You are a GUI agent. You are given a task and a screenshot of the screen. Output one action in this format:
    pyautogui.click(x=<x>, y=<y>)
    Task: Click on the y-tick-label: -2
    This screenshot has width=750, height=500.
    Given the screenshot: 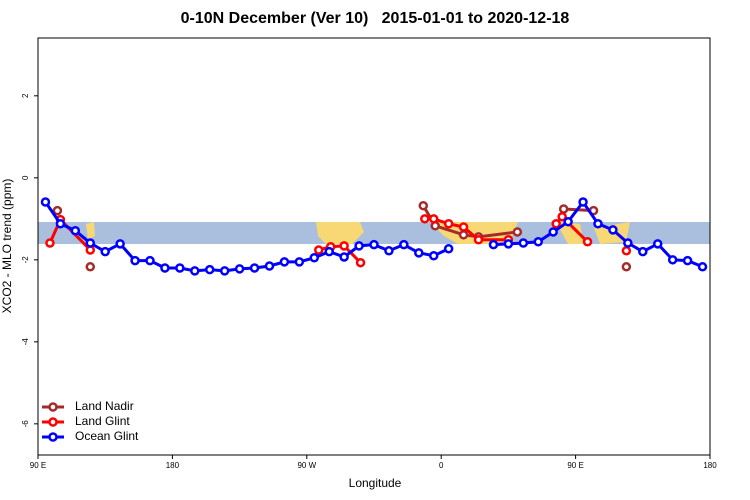 What is the action you would take?
    pyautogui.click(x=25, y=260)
    